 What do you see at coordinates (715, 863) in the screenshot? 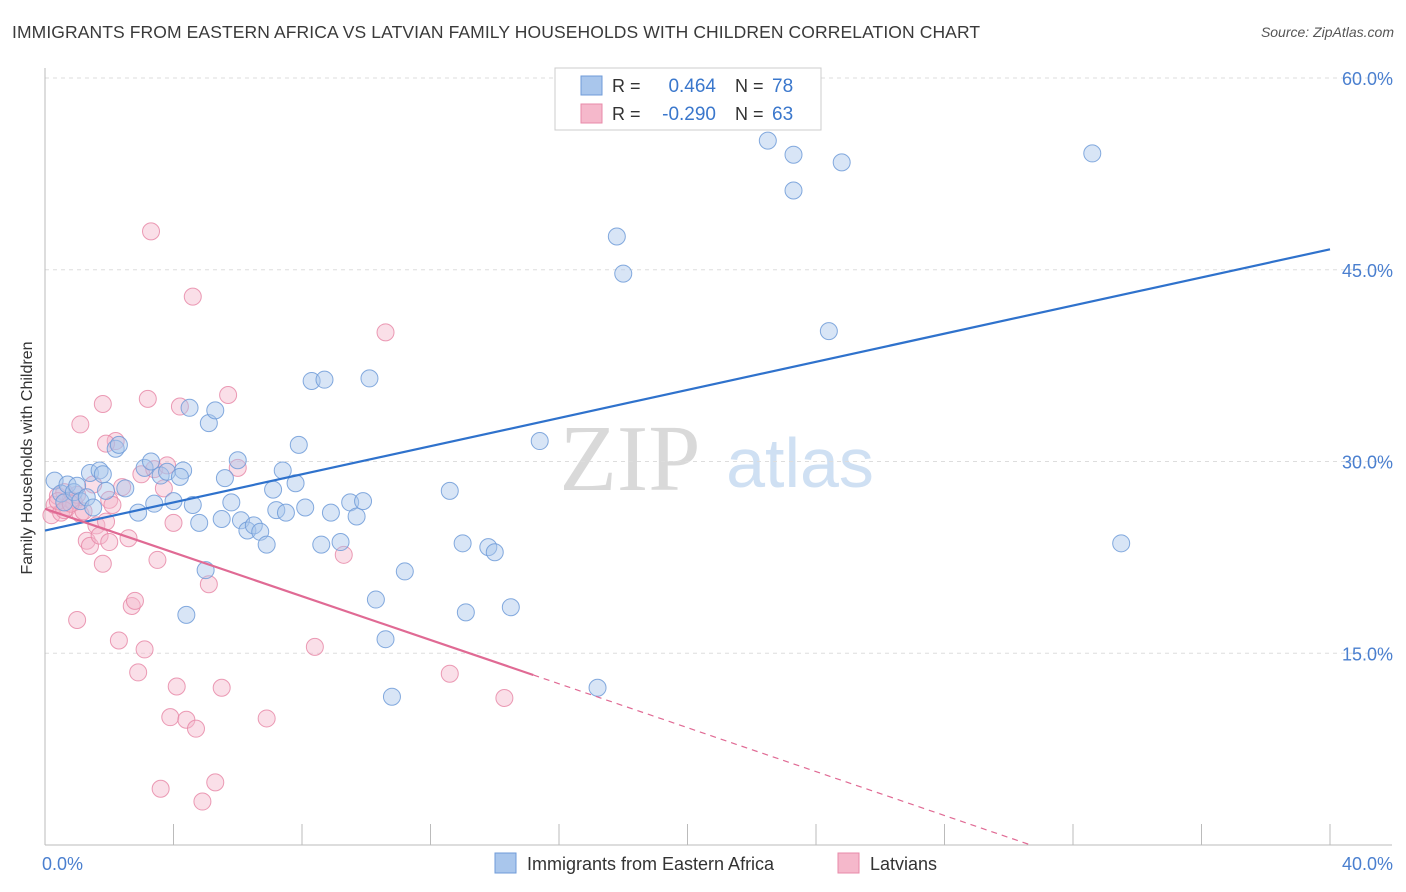
I see `series-legend: Immigrants from Eastern Africa Latvians` at bounding box center [715, 863].